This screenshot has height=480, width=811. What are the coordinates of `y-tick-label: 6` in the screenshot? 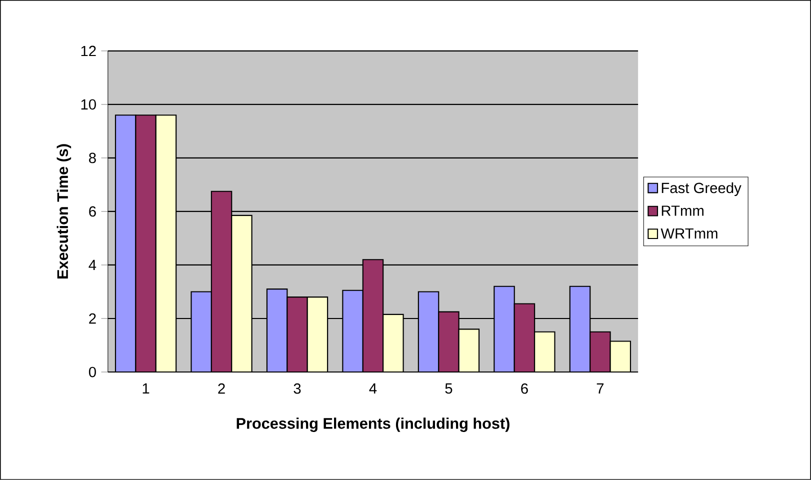 It's located at (92, 211).